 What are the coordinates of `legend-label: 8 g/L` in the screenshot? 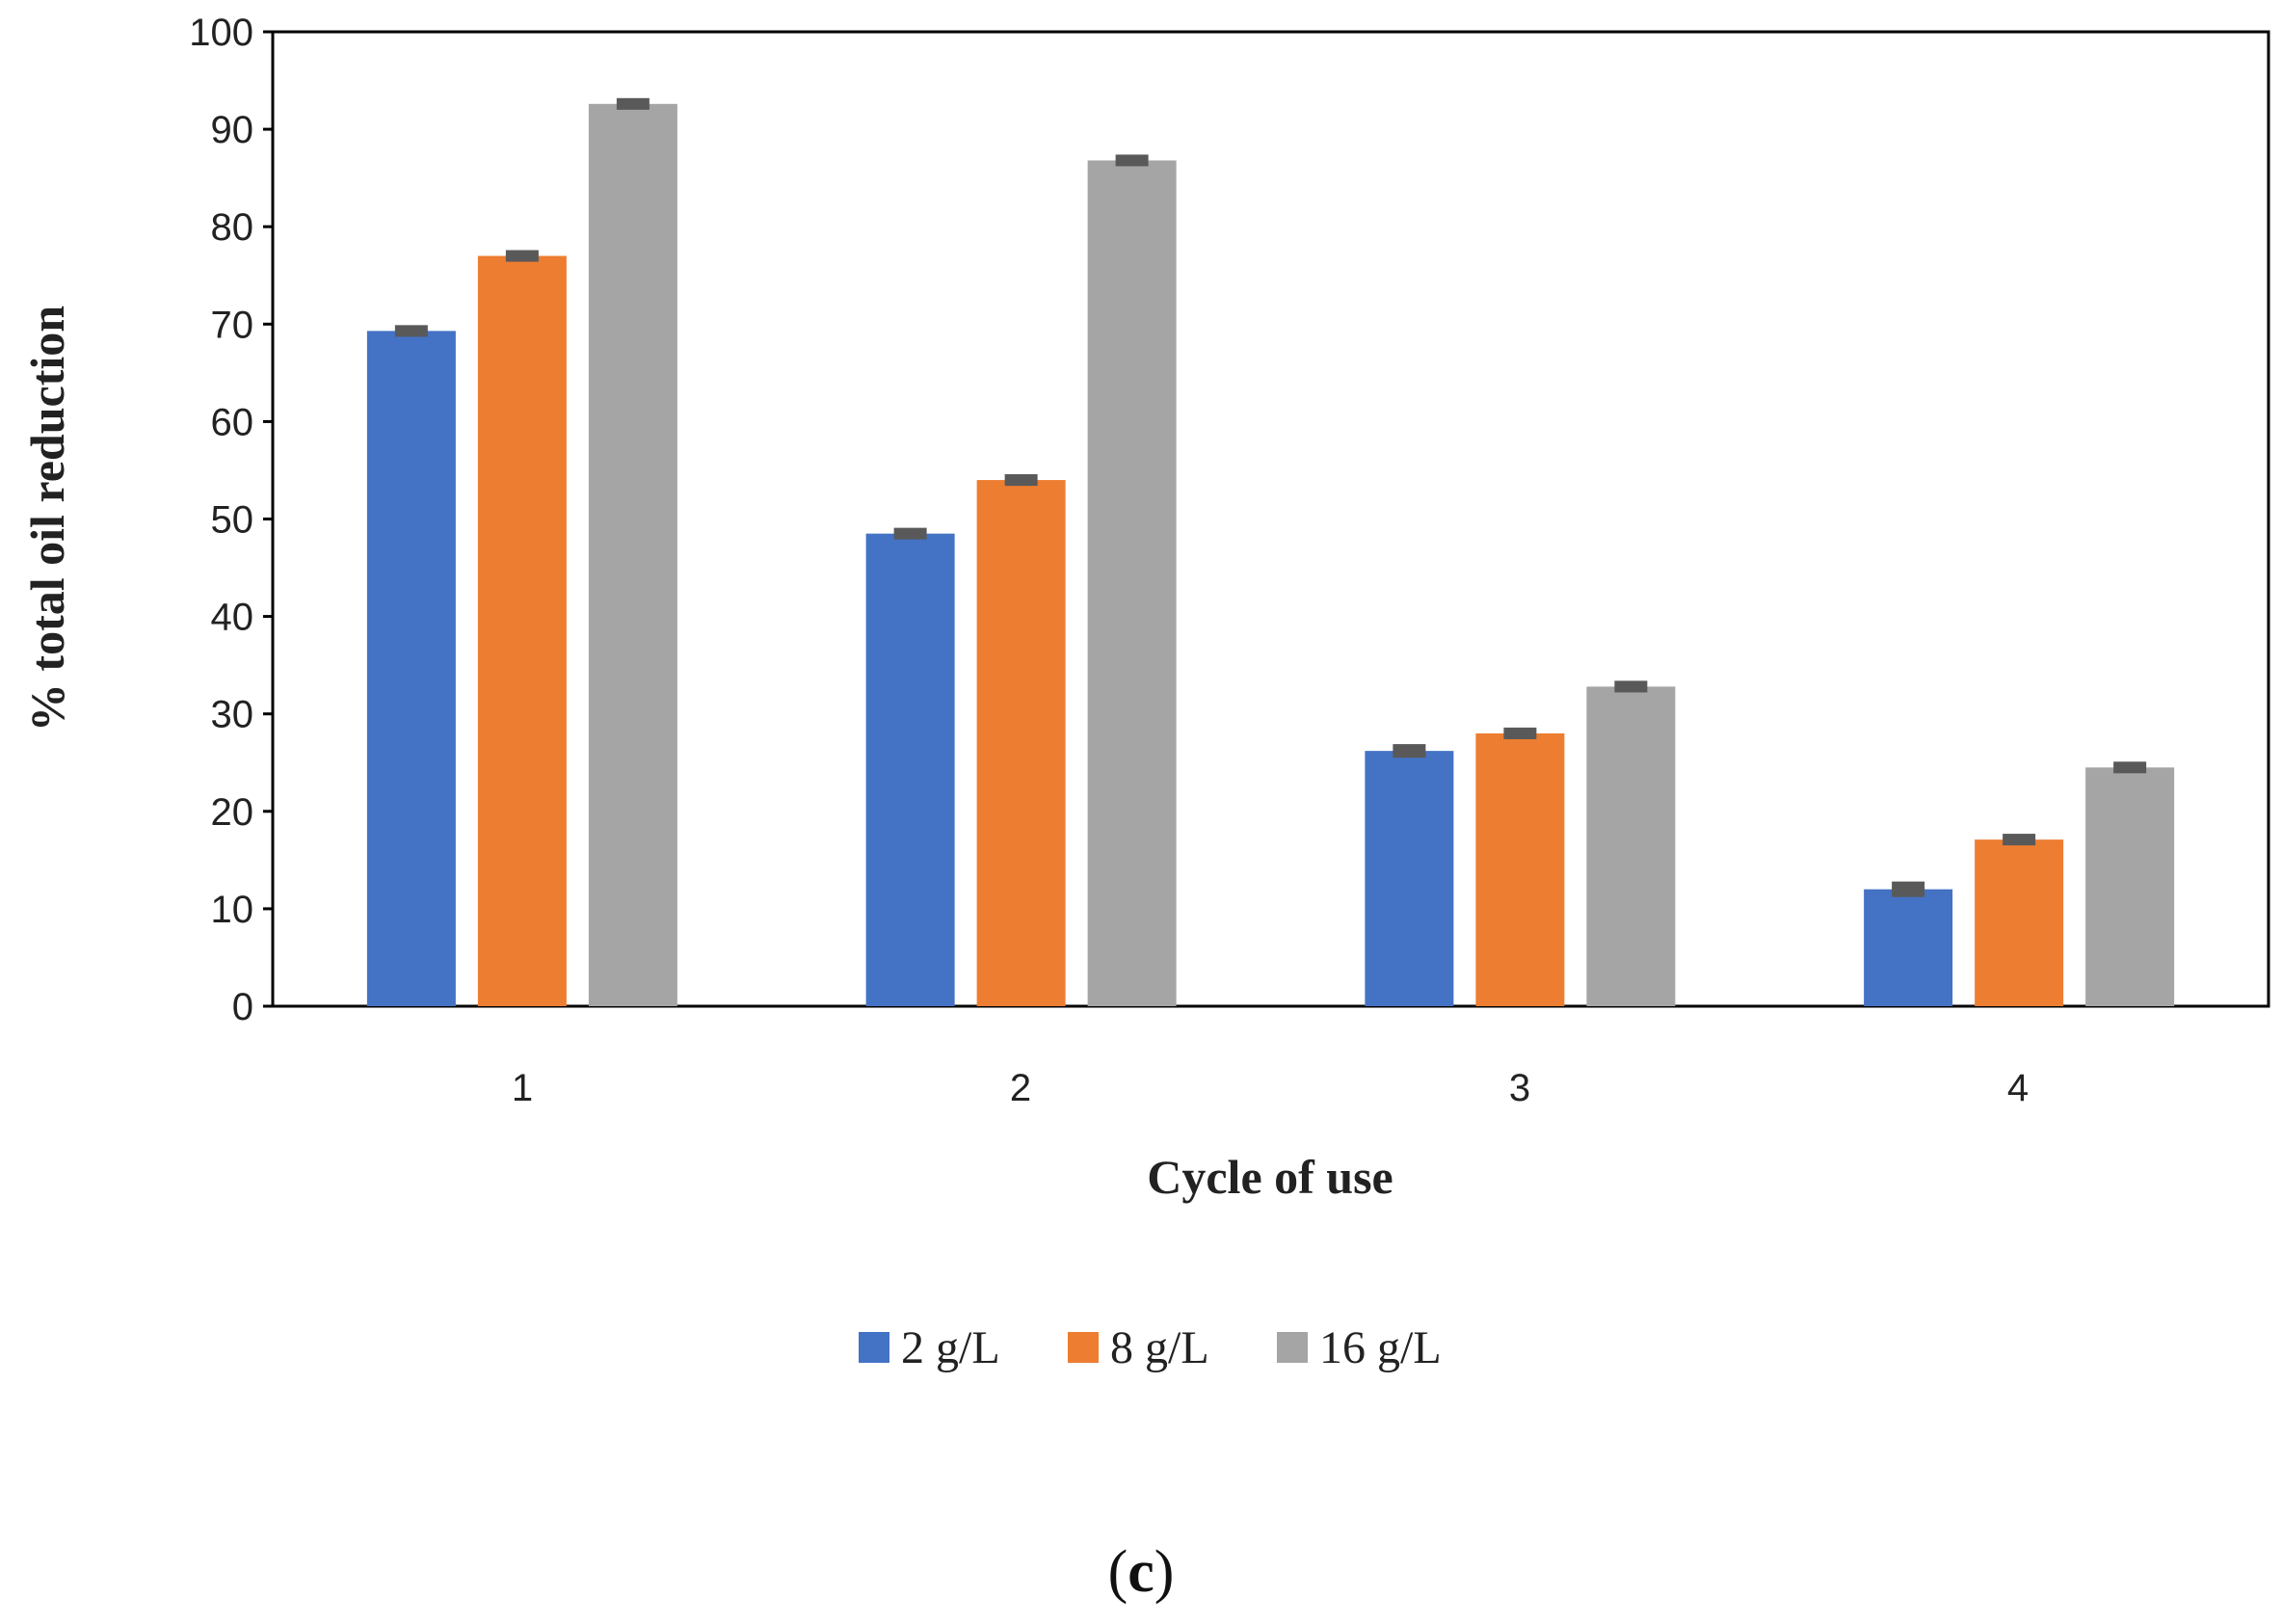 It's located at (1159, 1347).